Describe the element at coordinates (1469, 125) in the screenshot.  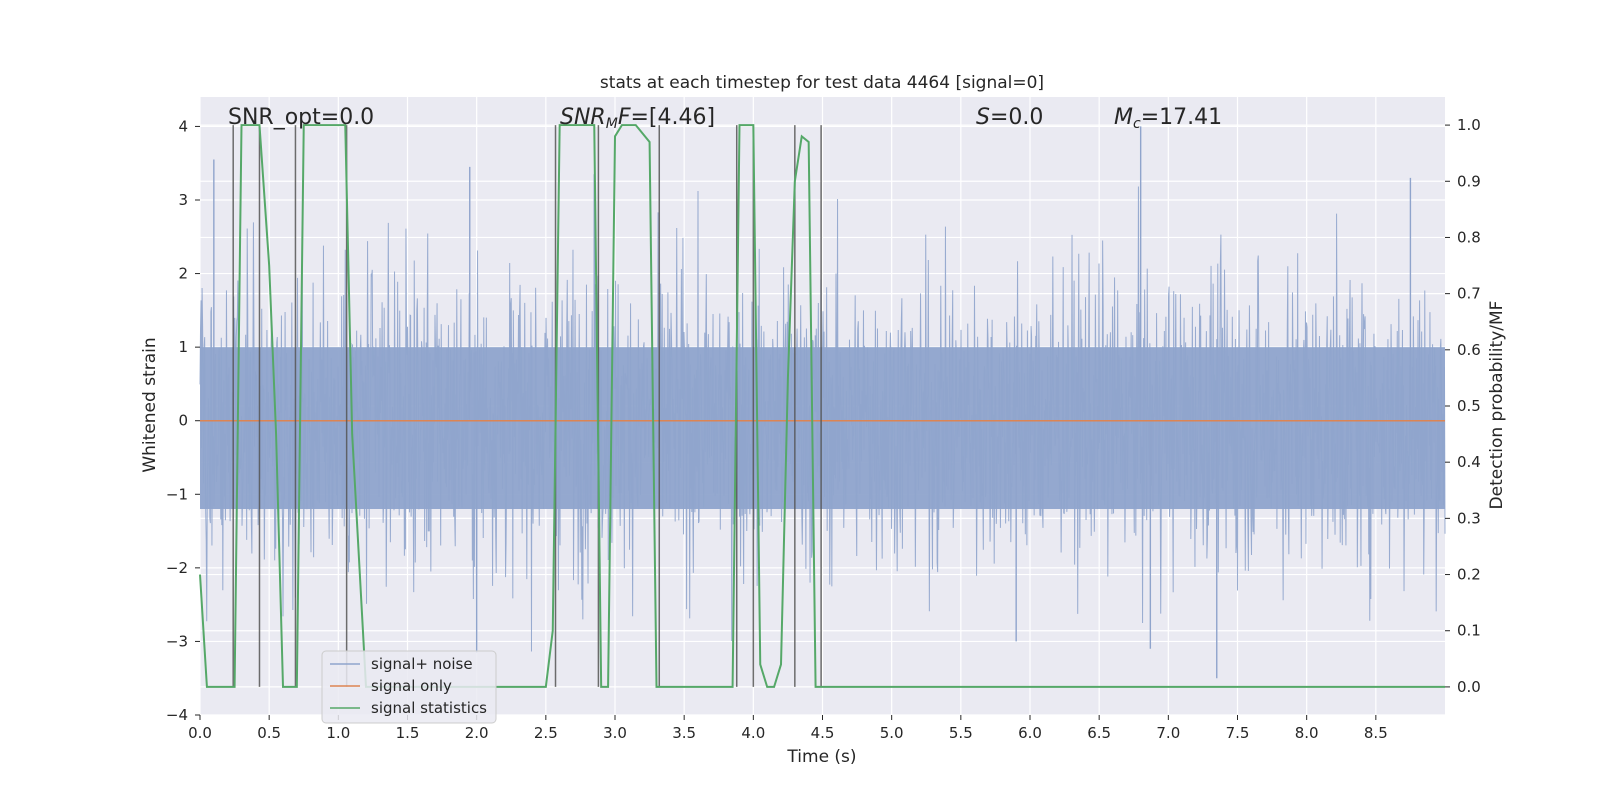
I see `y2-tick-label-10: 1.0` at that location.